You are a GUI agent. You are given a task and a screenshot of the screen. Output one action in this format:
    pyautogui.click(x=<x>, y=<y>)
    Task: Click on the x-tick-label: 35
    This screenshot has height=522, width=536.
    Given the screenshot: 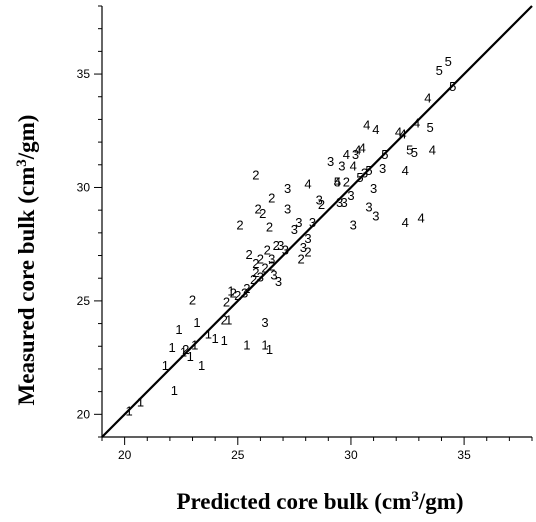 What is the action you would take?
    pyautogui.click(x=464, y=455)
    